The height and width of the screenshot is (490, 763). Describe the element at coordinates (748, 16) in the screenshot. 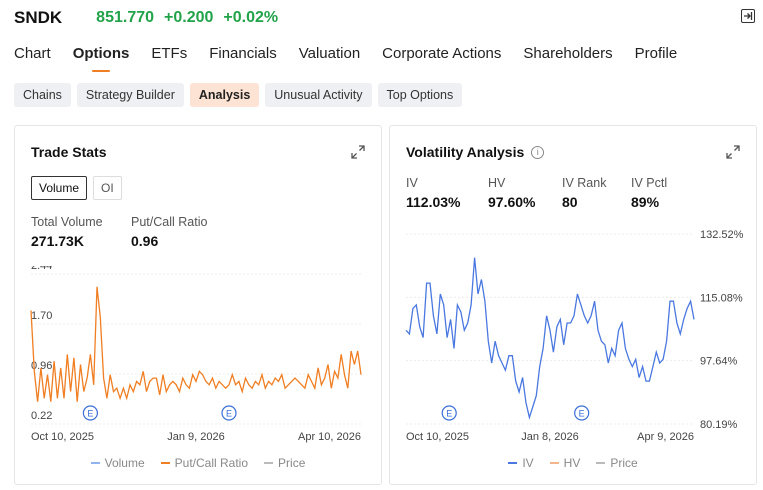

I see `exit-panel-icon` at that location.